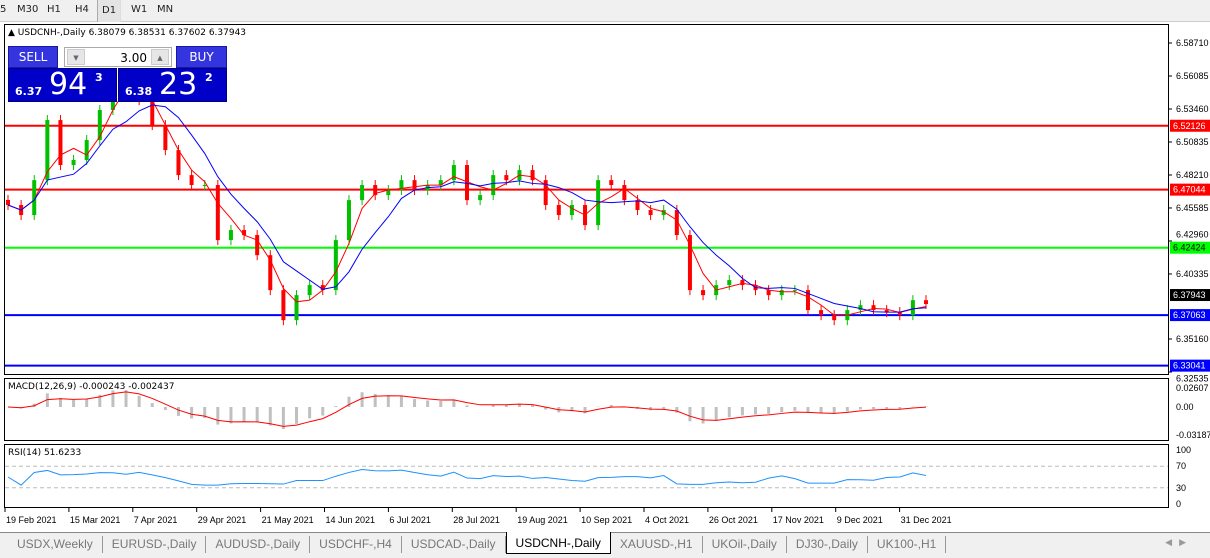 The image size is (1210, 558). Describe the element at coordinates (133, 58) in the screenshot. I see `lot-value: 3.00` at that location.